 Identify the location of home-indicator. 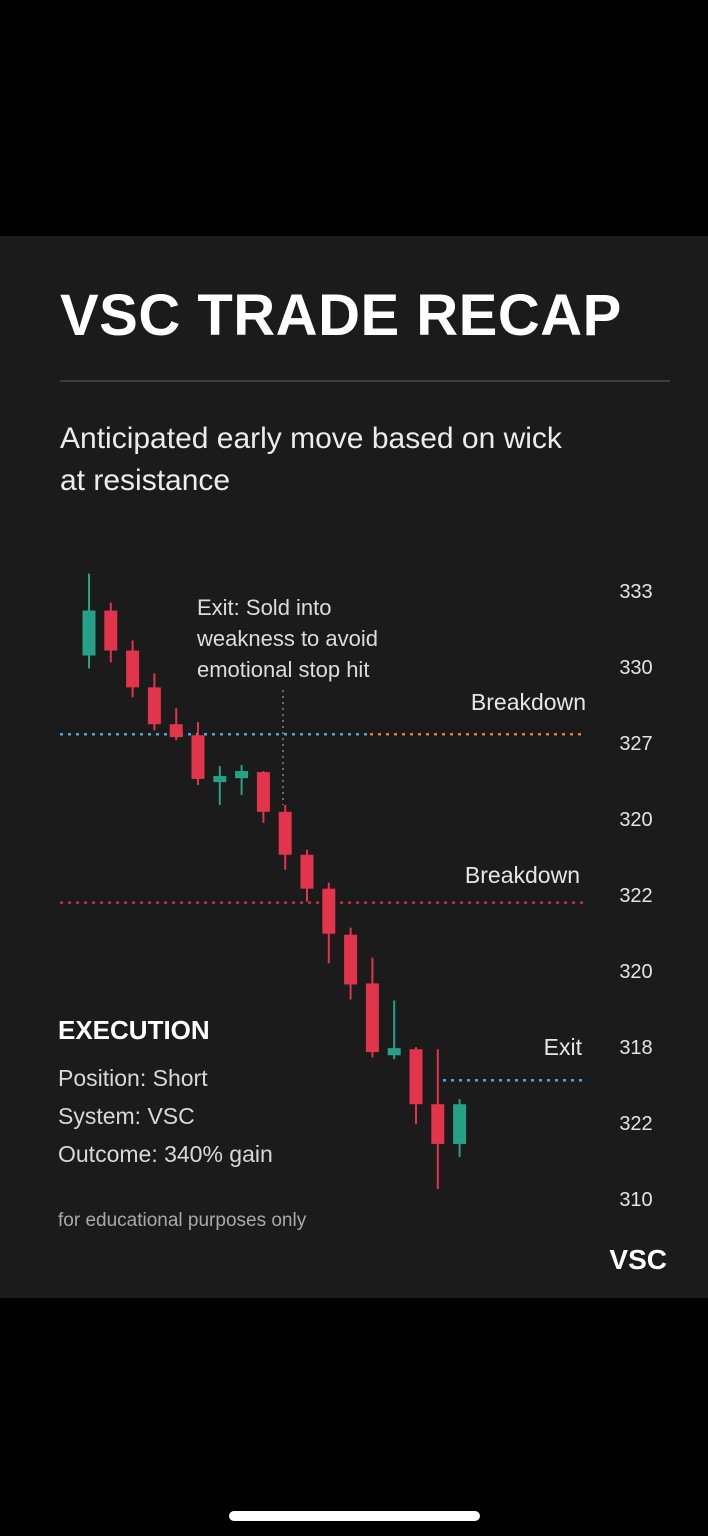
(354, 1516).